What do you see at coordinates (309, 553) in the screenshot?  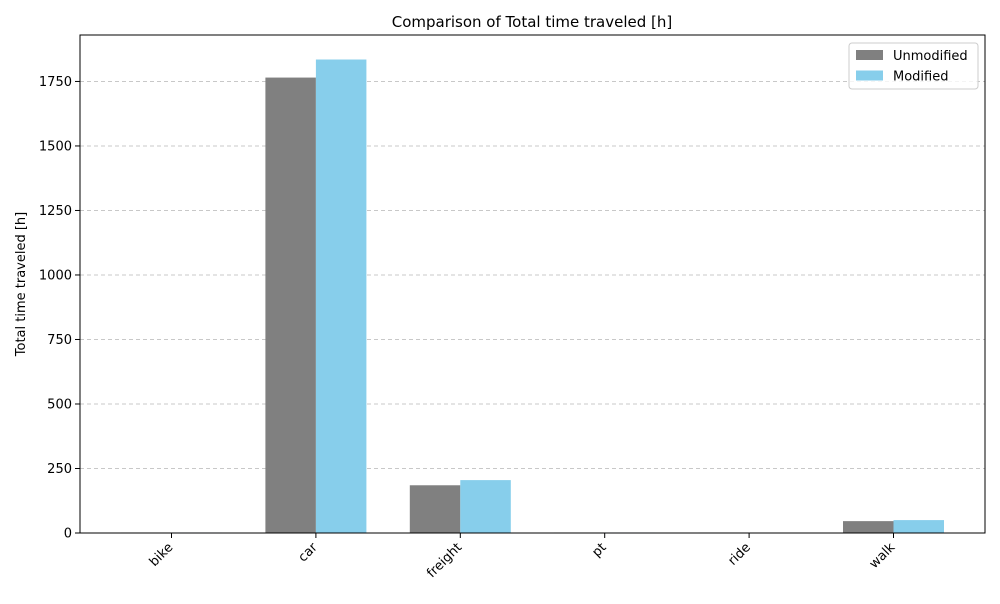 I see `x-tick-label: car` at bounding box center [309, 553].